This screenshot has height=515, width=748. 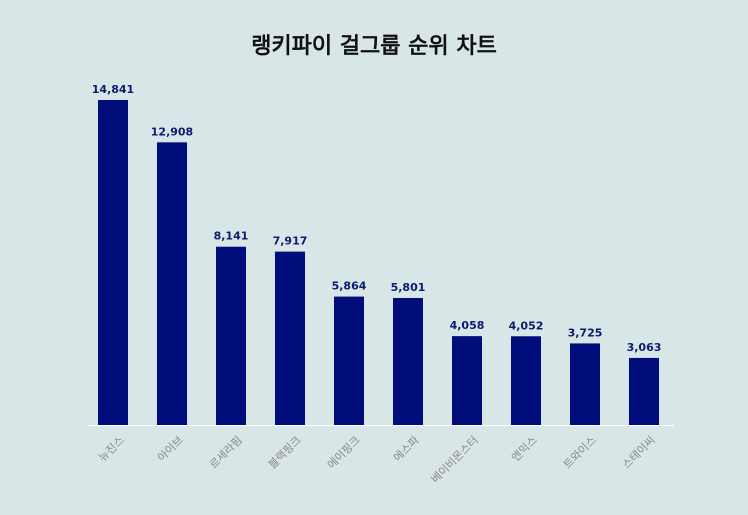 What do you see at coordinates (408, 287) in the screenshot?
I see `data-label: 5,801` at bounding box center [408, 287].